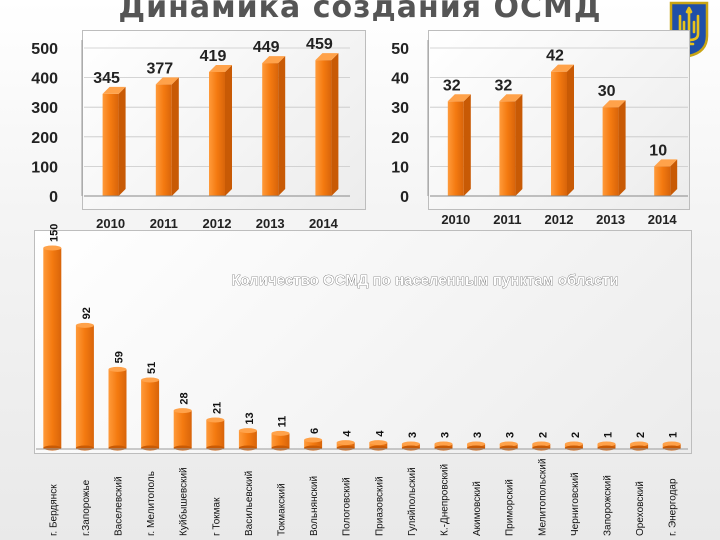 The height and width of the screenshot is (540, 720). Describe the element at coordinates (249, 503) in the screenshot. I see `x-tick-label: Васильевский` at that location.